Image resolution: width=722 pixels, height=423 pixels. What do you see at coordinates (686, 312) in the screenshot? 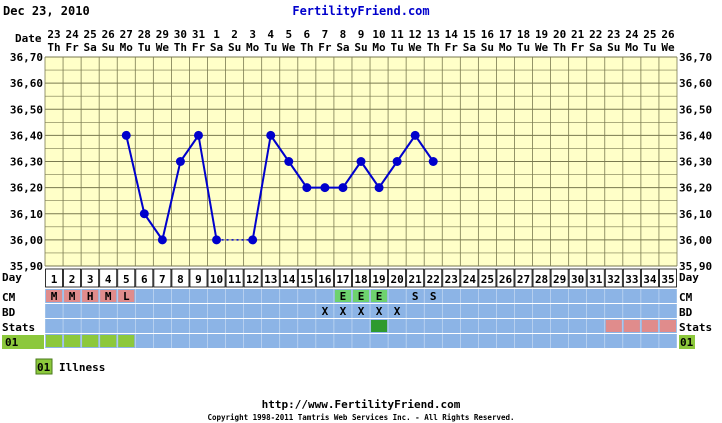
I see `row-label-bd-right: BD` at bounding box center [686, 312].